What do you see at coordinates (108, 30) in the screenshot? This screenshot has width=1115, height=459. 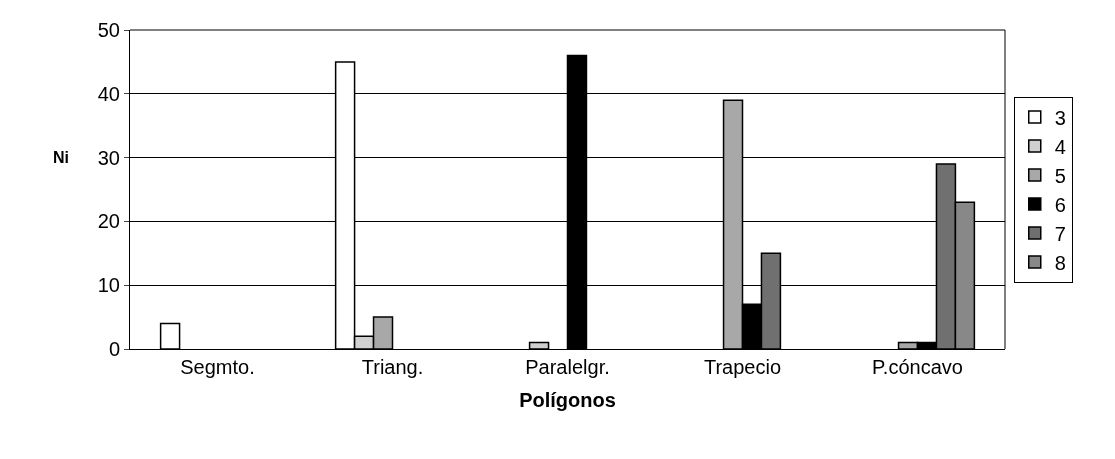 I see `y-tick-label: 50` at bounding box center [108, 30].